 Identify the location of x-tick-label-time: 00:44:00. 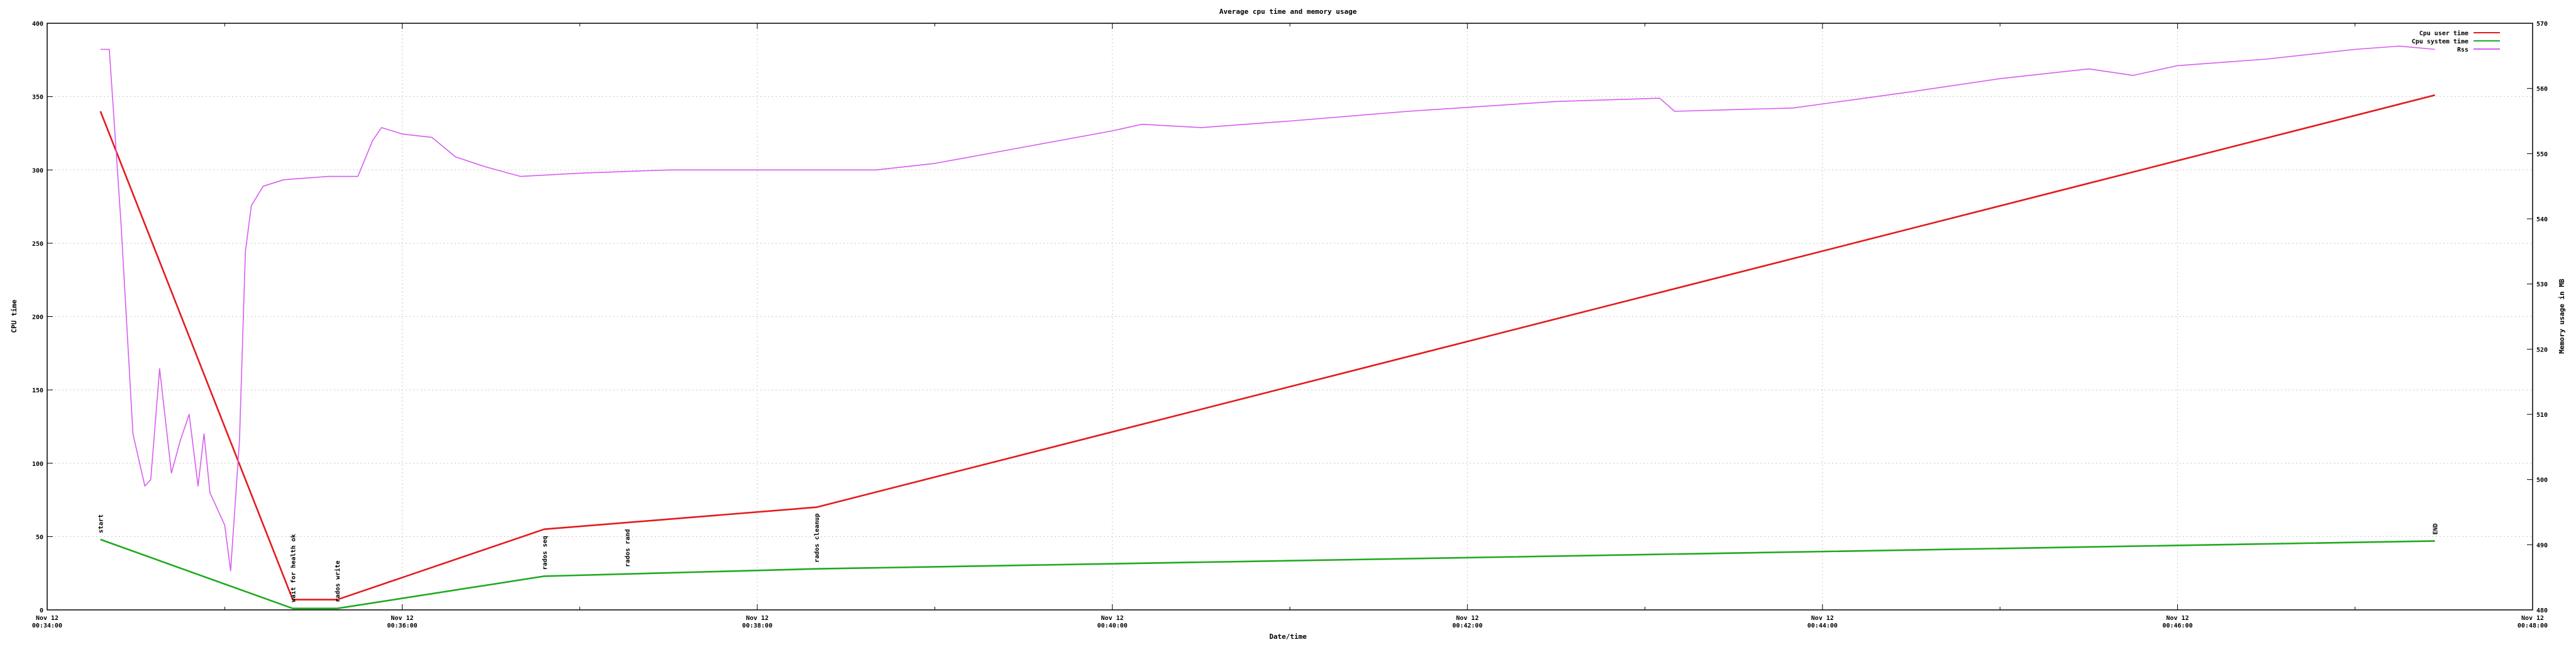
(1822, 625).